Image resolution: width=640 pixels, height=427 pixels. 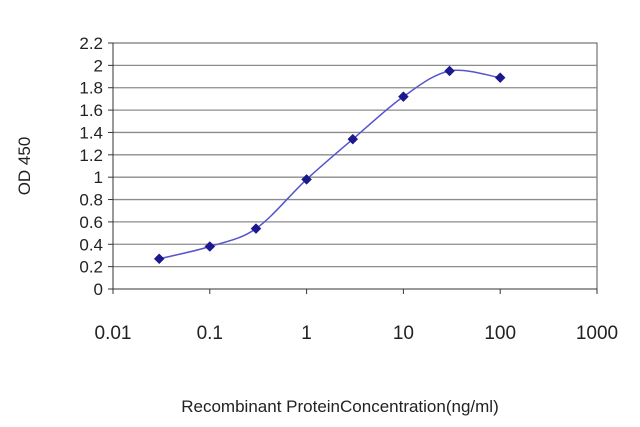 What do you see at coordinates (357, 333) in the screenshot?
I see `x-axis-tick-labels: 0.01 0.1 1 10 100 1000` at bounding box center [357, 333].